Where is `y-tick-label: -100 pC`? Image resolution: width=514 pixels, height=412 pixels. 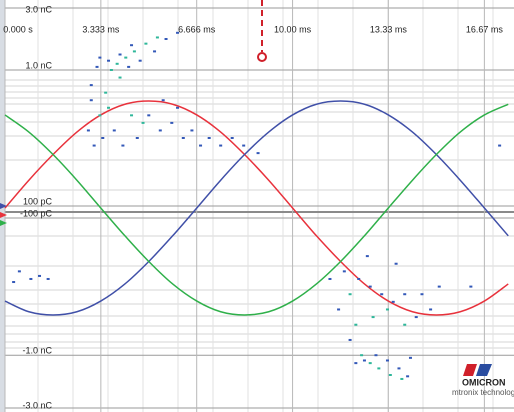
y-tick-label: -100 pC is located at coordinates (36, 213).